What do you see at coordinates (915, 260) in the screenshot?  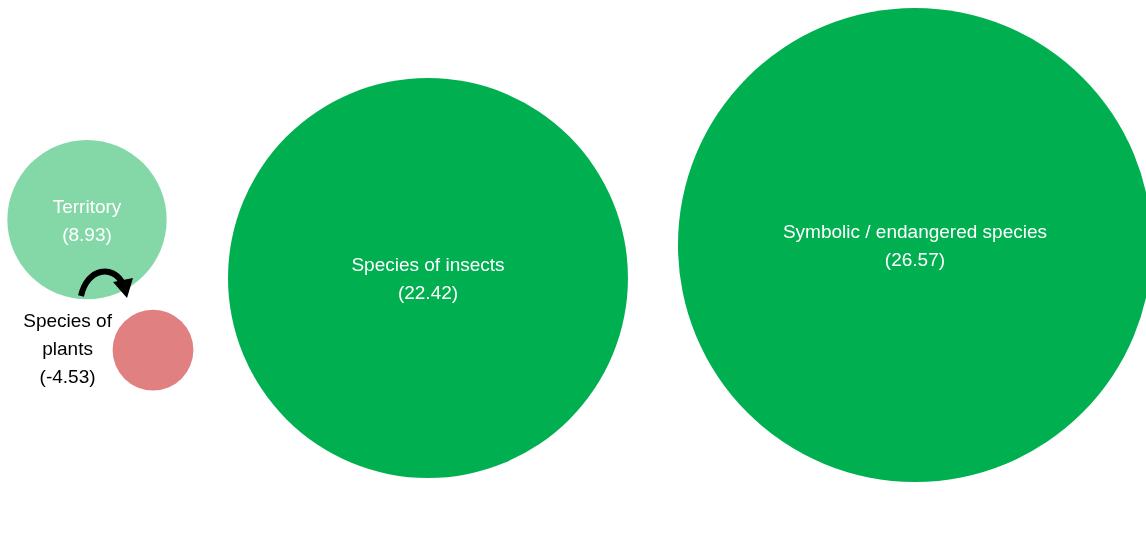 I see `data-label: (26.57)` at bounding box center [915, 260].